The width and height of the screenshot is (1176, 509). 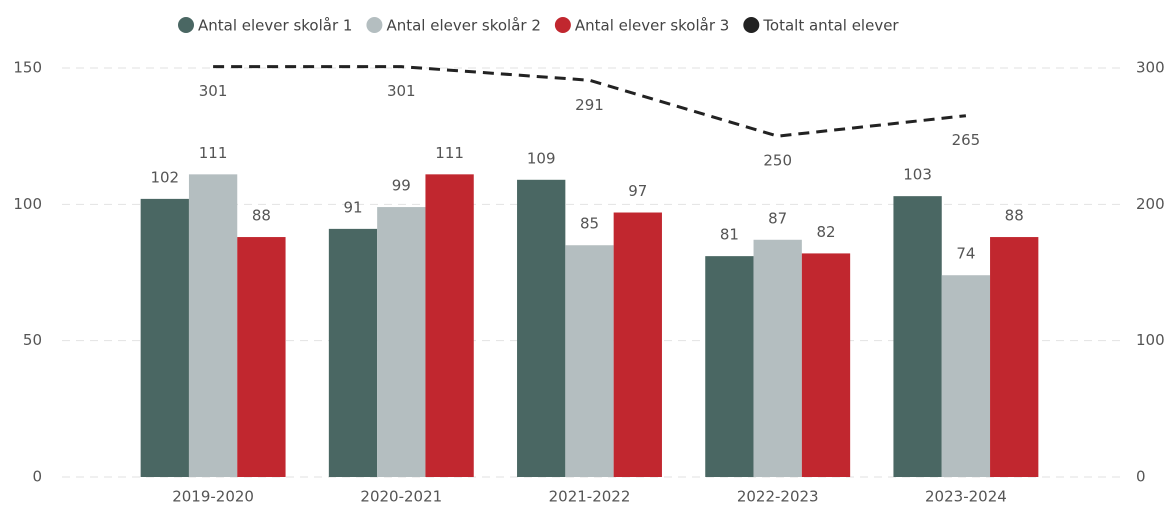 I want to click on data-label: 85, so click(x=589, y=224).